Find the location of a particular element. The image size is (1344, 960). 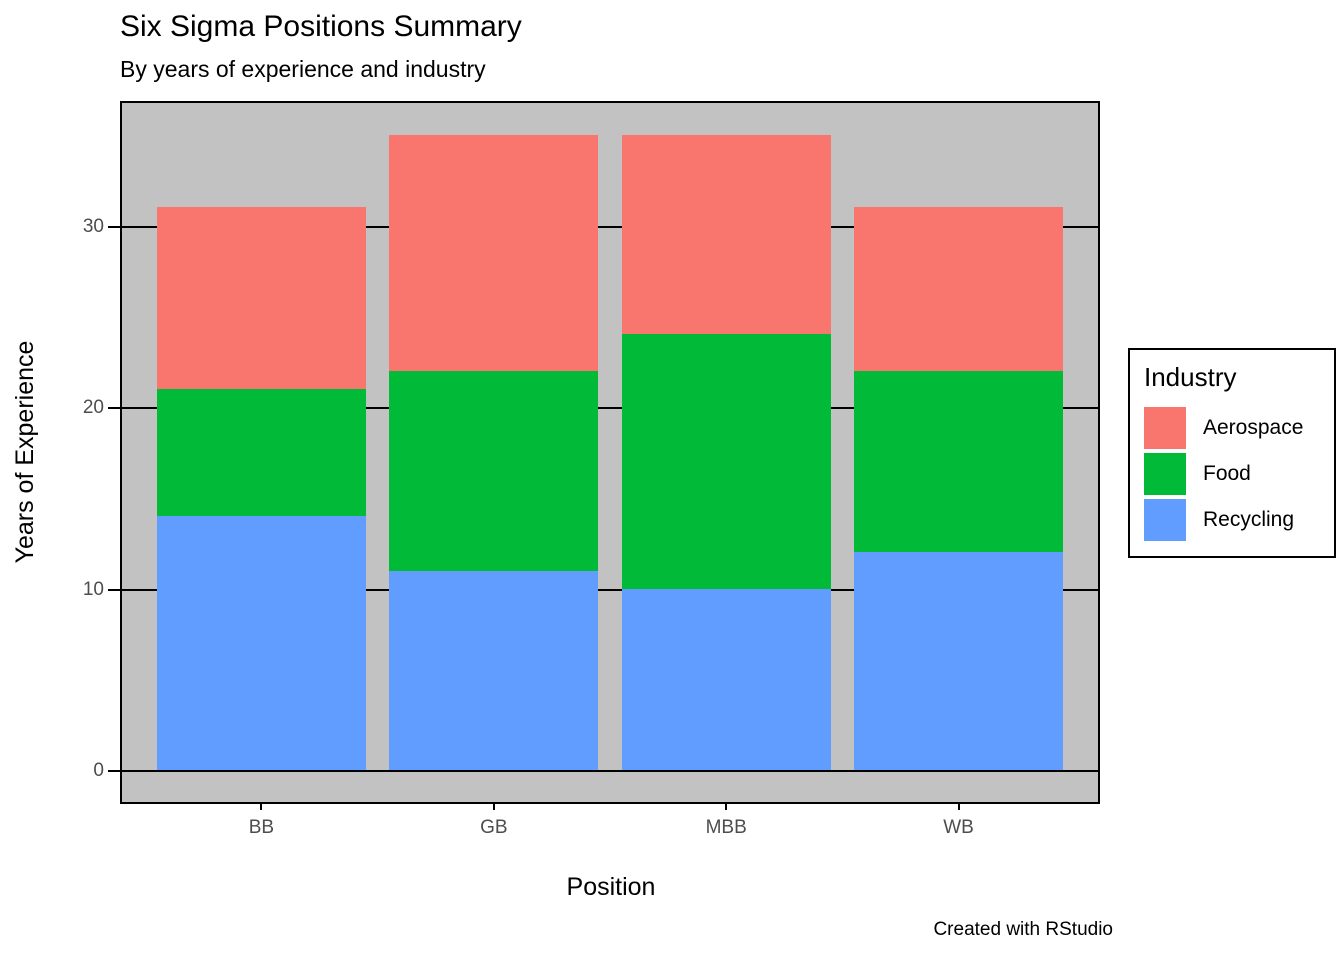

bar-segment-MBB-Recycling is located at coordinates (726, 679).